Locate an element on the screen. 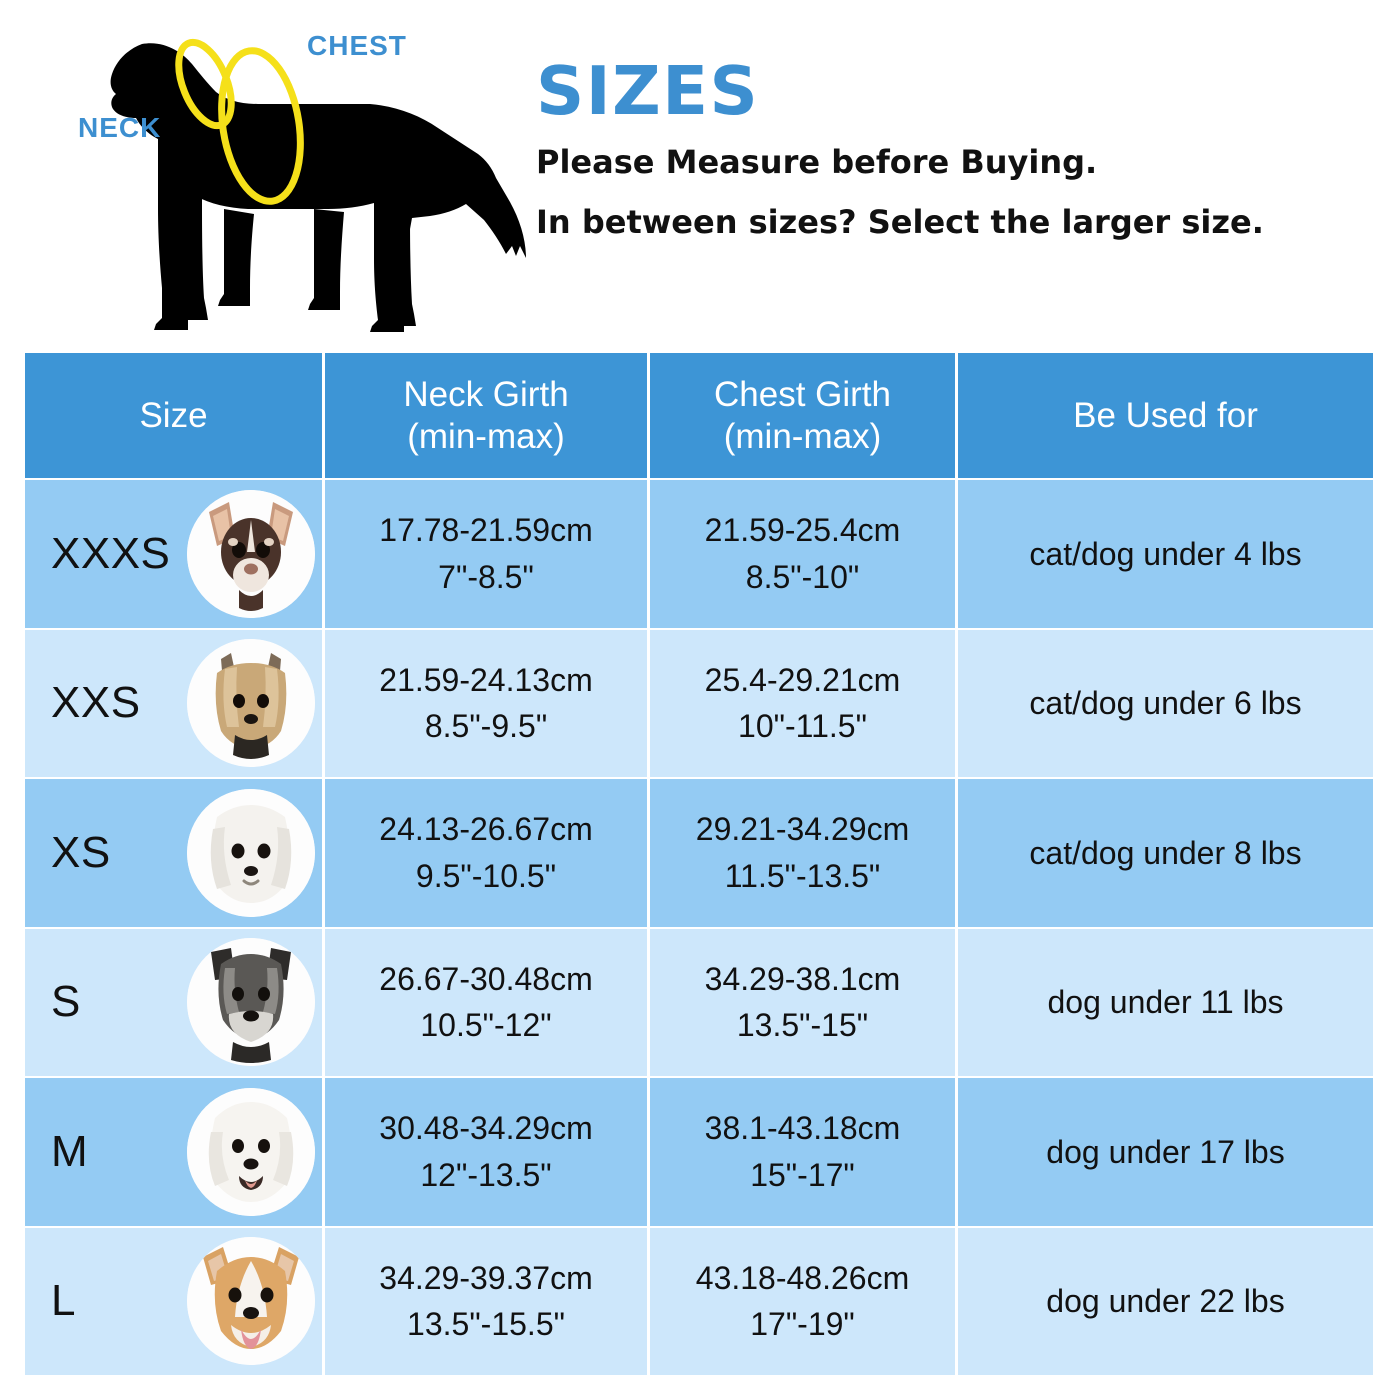 Image resolution: width=1400 pixels, height=1400 pixels. chest-girth-in: 17"-19" is located at coordinates (802, 1324).